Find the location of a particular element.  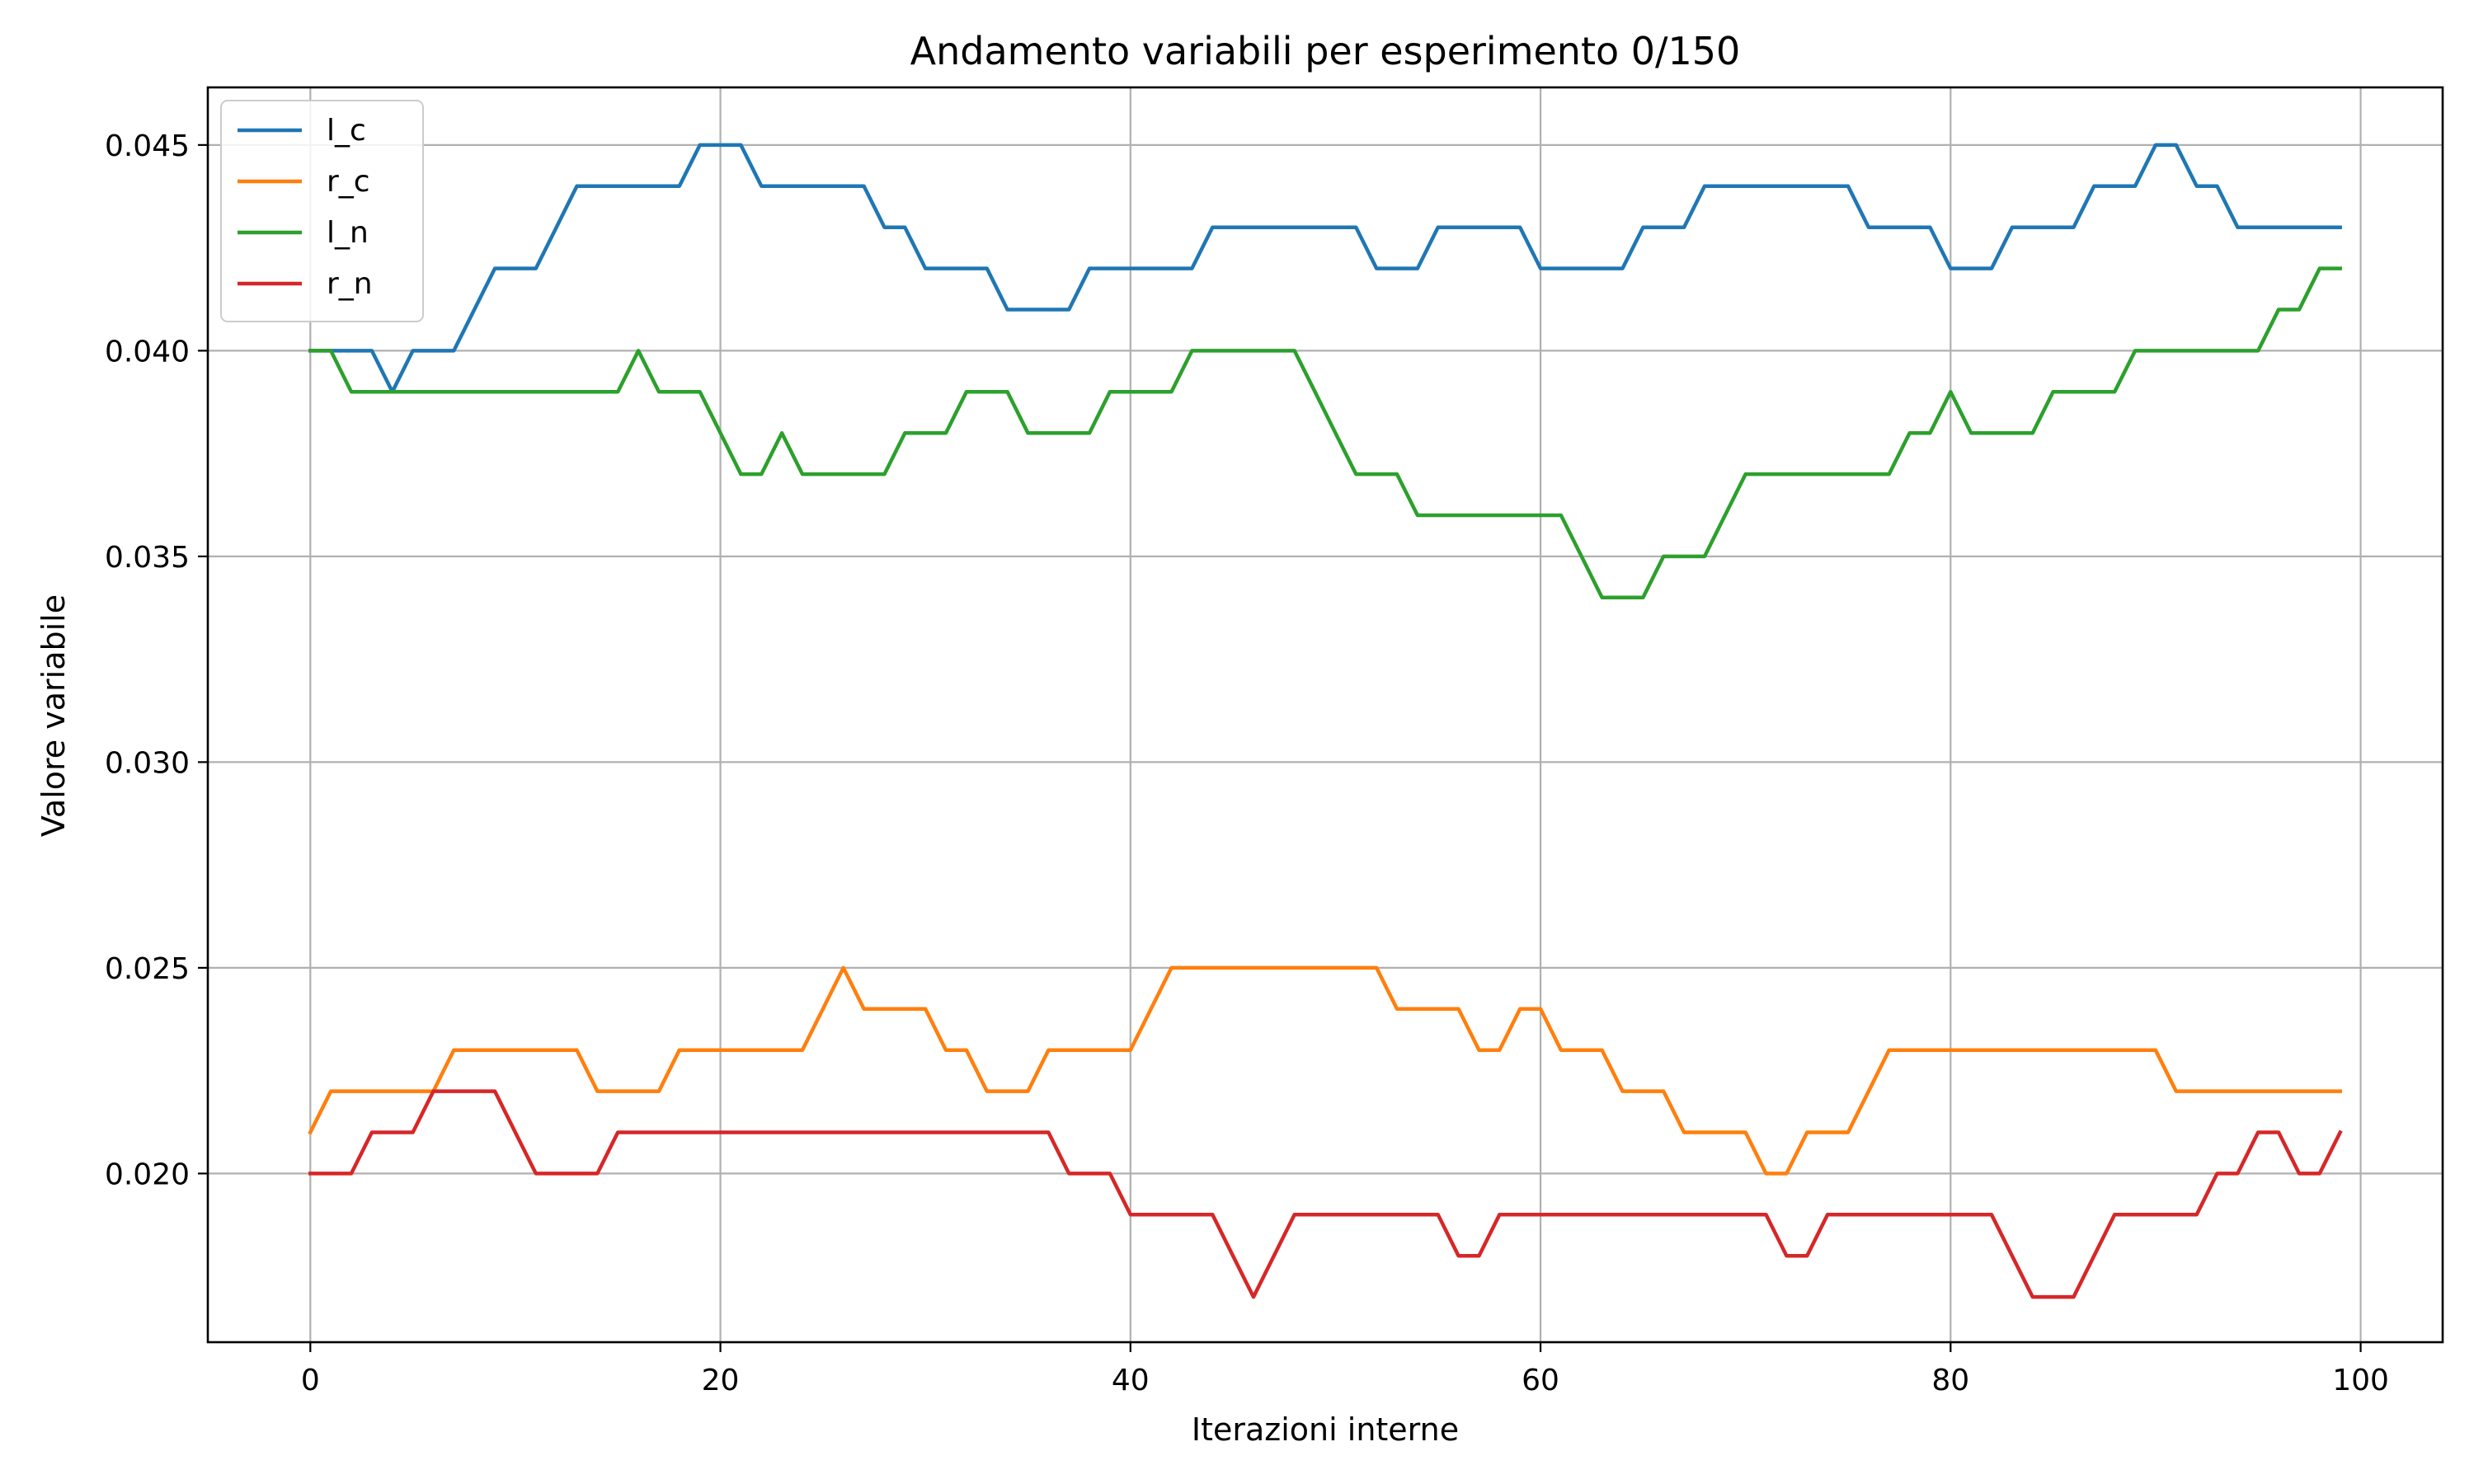

x-tick-label: 40 is located at coordinates (1131, 1380).